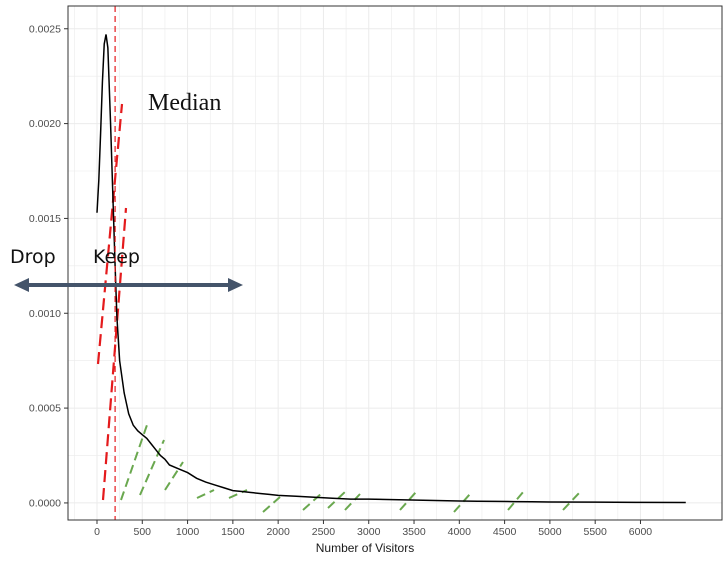 This screenshot has width=726, height=565. I want to click on x-tick-label: 6000, so click(641, 532).